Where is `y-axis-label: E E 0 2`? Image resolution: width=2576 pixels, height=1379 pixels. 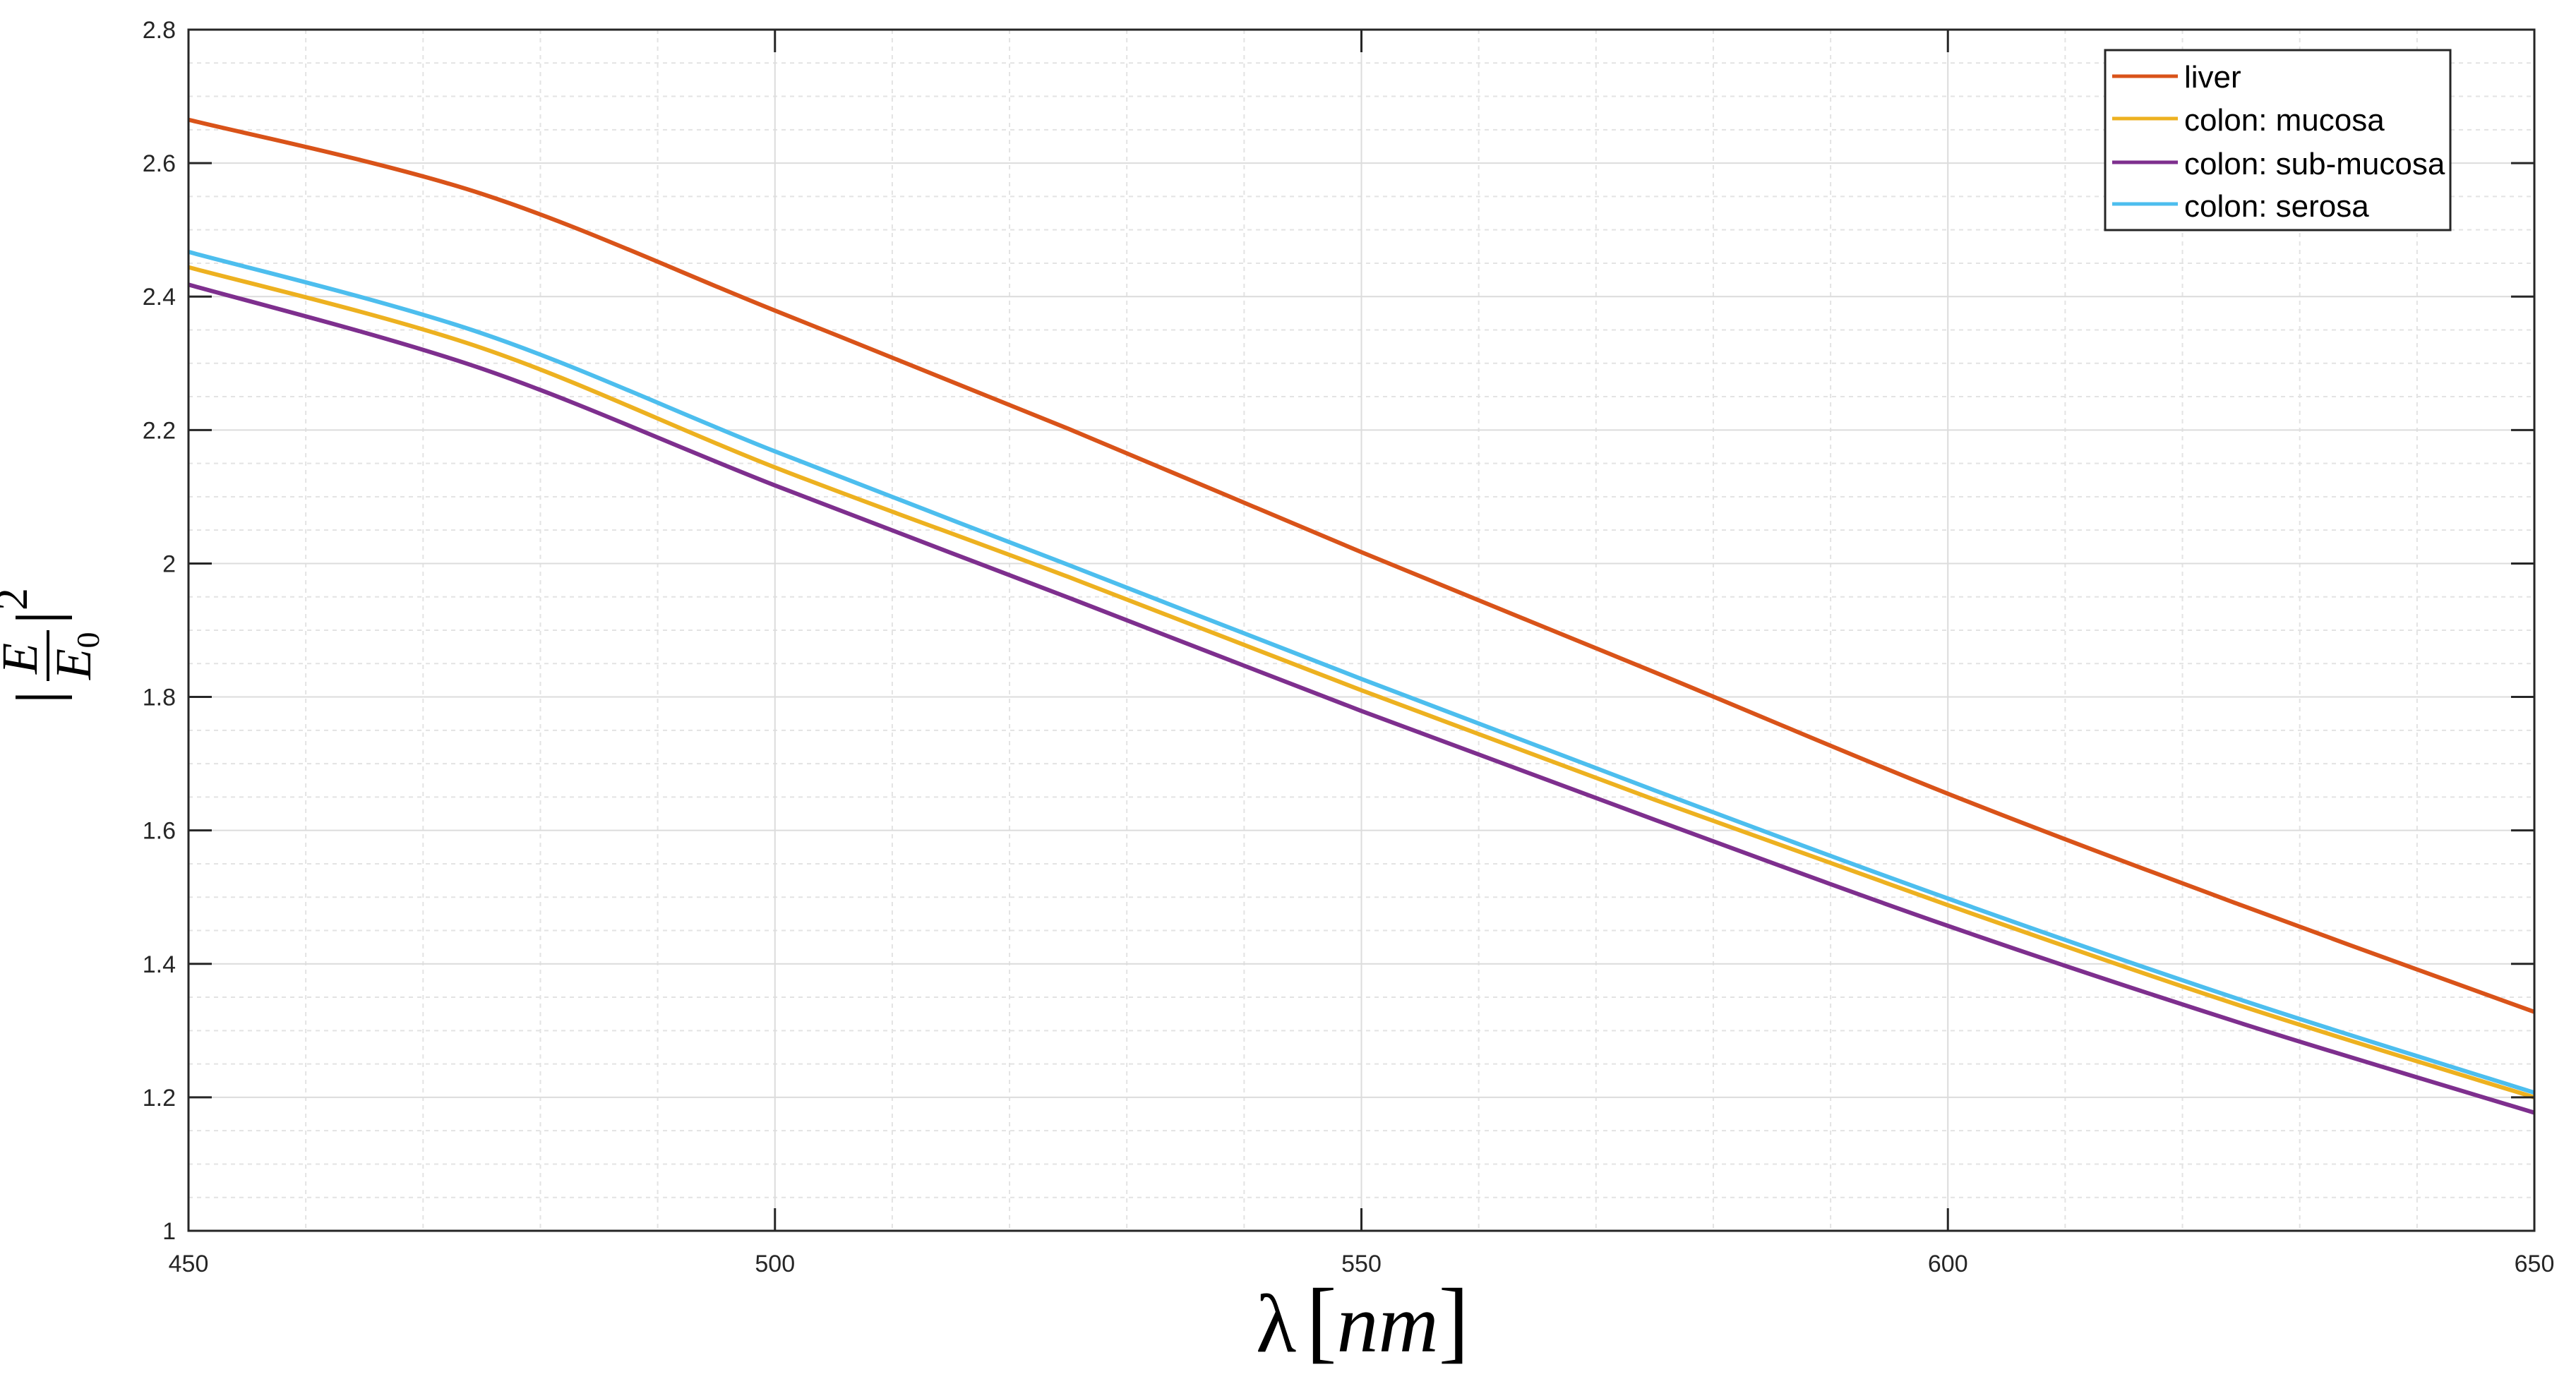
y-axis-label: E E 0 2 is located at coordinates (53, 643).